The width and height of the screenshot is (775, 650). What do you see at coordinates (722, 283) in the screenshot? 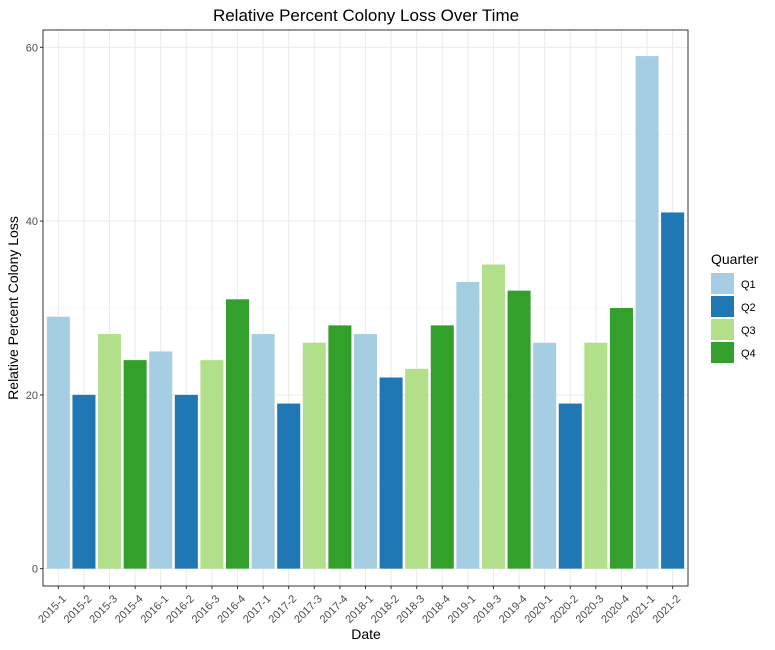
I see `legend-key-q1` at bounding box center [722, 283].